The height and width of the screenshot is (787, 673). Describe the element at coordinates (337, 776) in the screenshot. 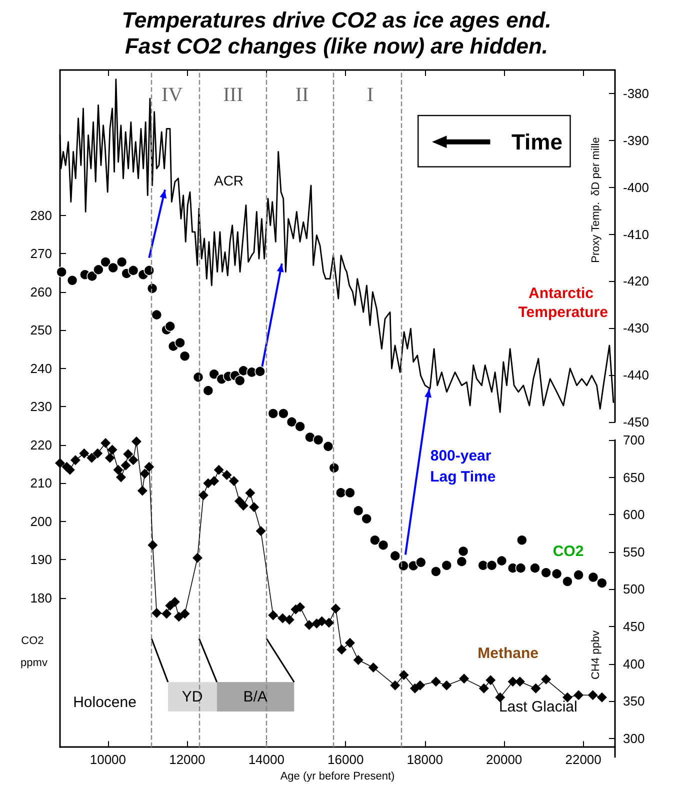

I see `x-axis-title: Age (yr before Present)` at that location.